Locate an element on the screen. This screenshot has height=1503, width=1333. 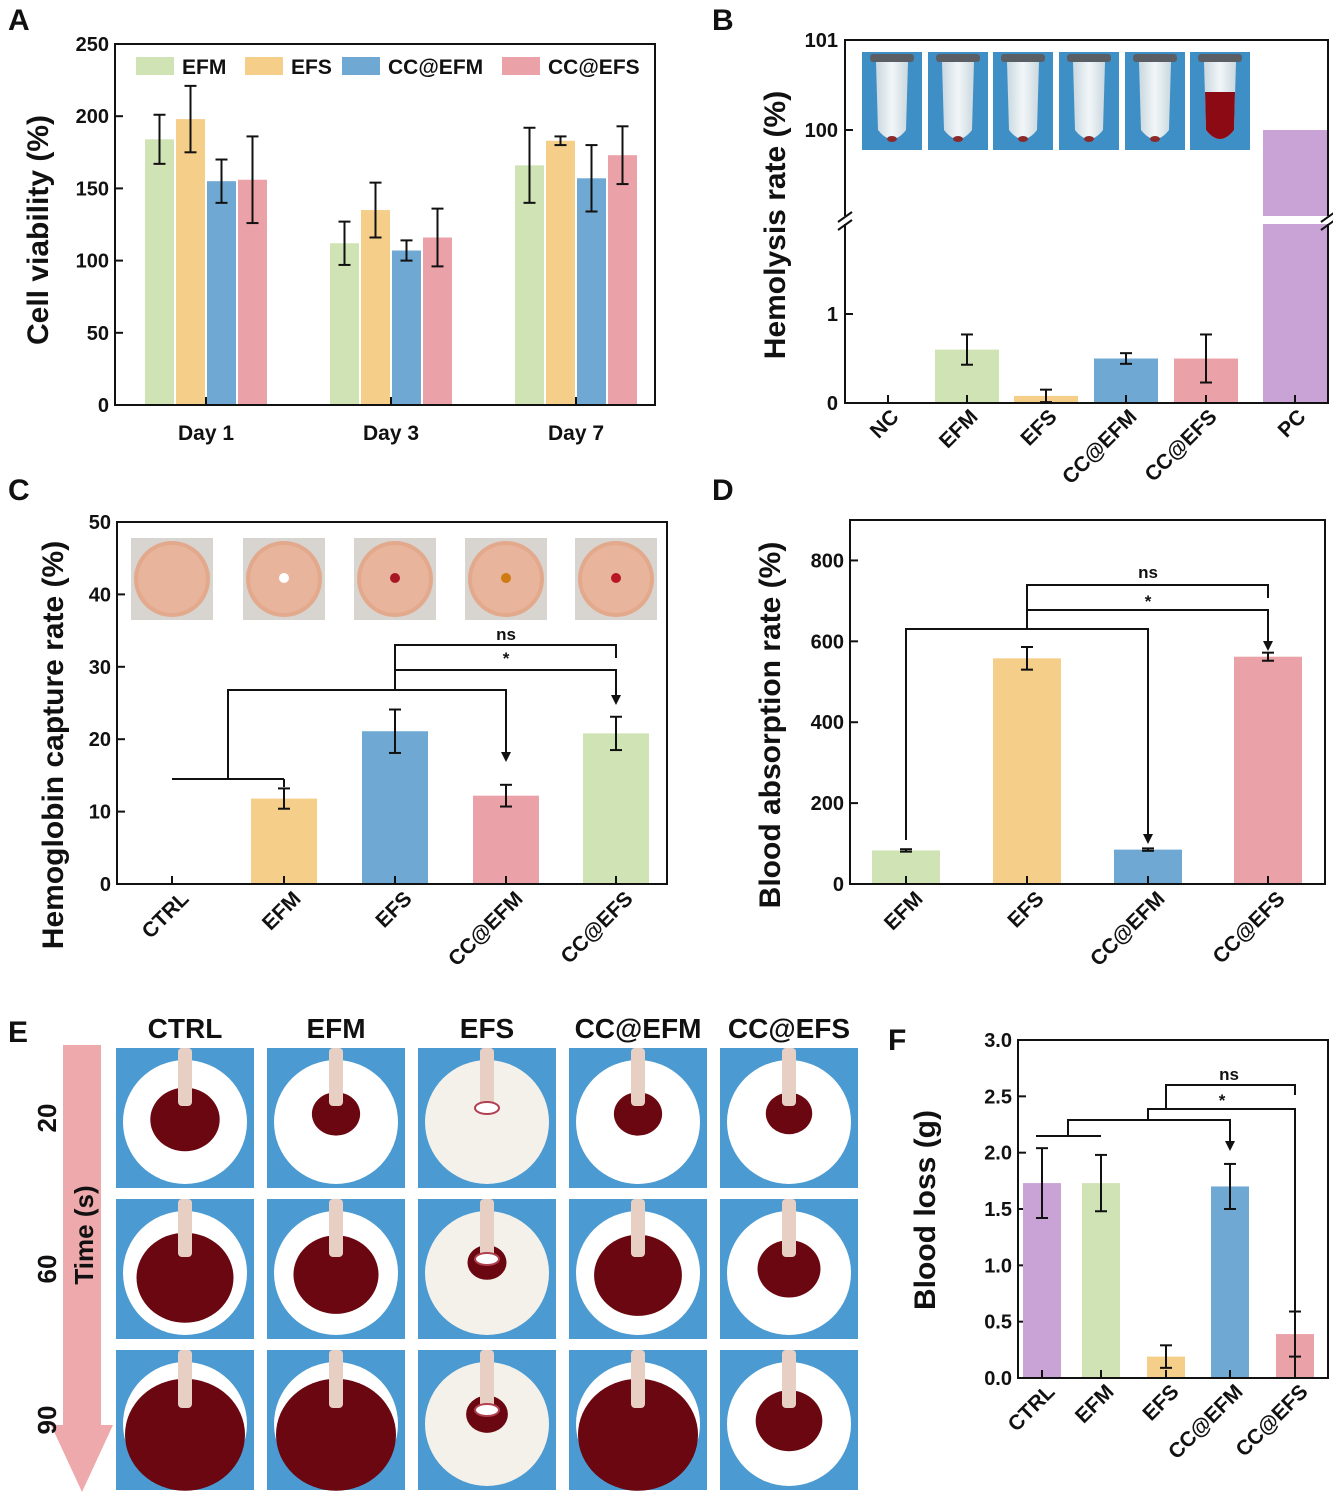
panel-f-bars is located at coordinates (1168, 1280).